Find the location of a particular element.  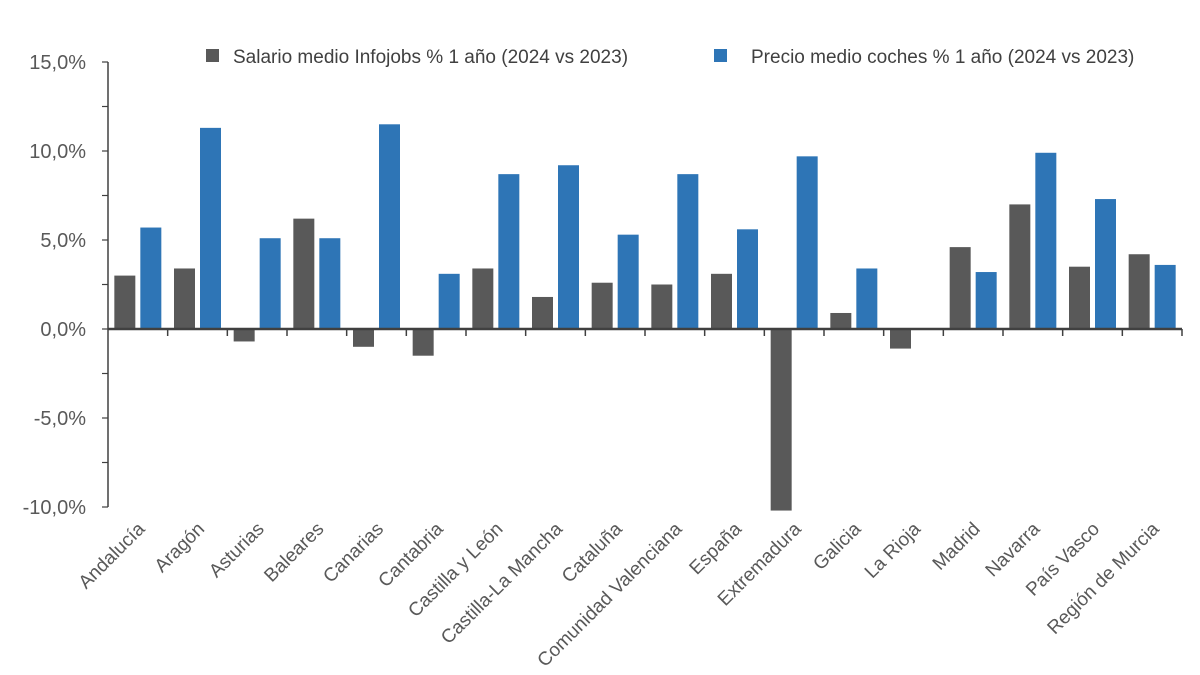

x-tick-label: Andalucía is located at coordinates (112, 555).